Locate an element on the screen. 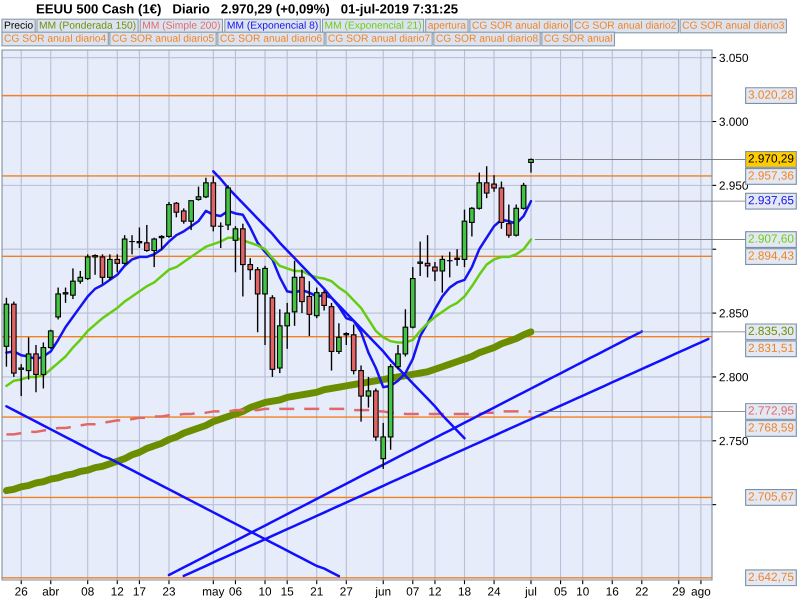  chart-title: EEUU 500 Cash (1€) Diario 2.970,29 (+0,09%) 01-jul-2019 7:31:25 is located at coordinates (247, 10).